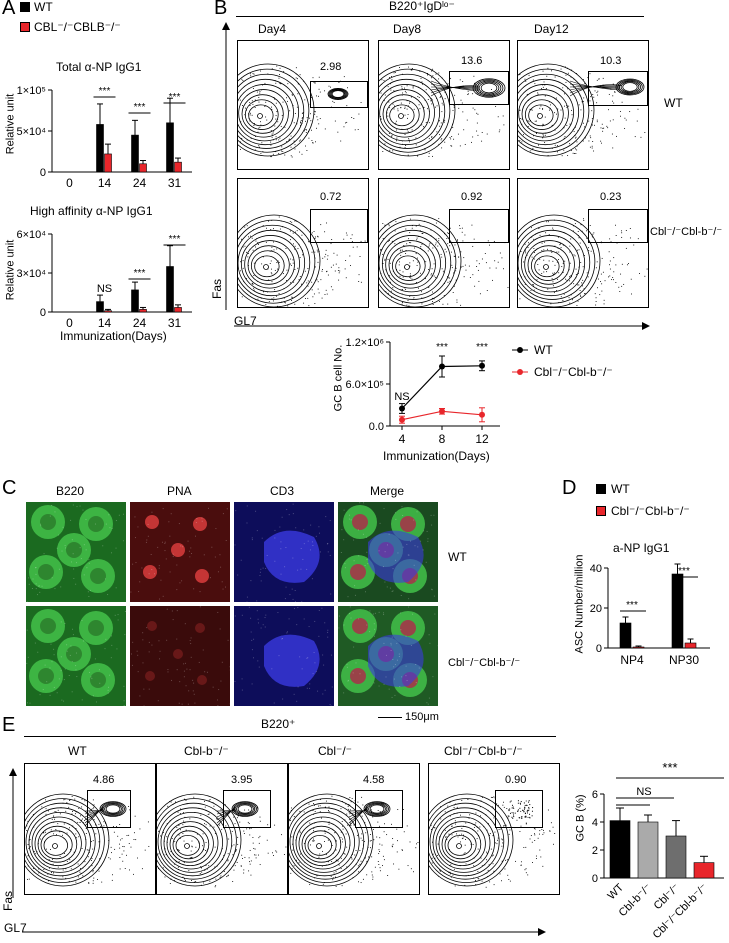 The height and width of the screenshot is (943, 729). Describe the element at coordinates (272, 29) in the screenshot. I see `day-label-4: Day4` at that location.